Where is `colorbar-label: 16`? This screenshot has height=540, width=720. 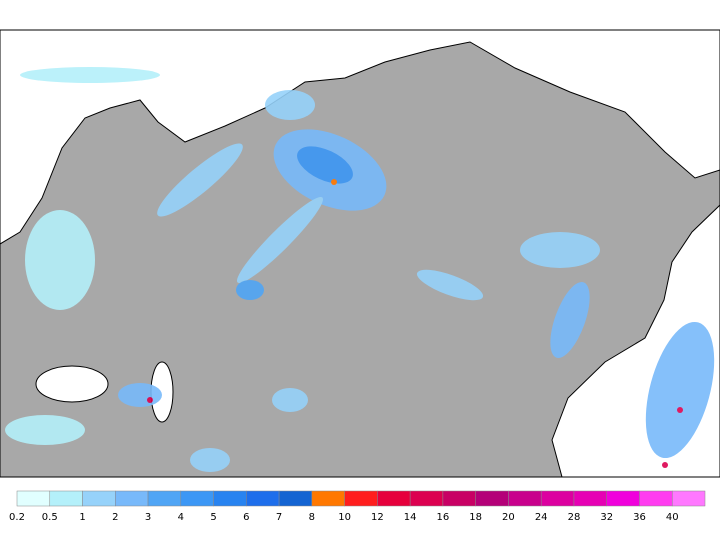 colorbar-label: 16 is located at coordinates (443, 517).